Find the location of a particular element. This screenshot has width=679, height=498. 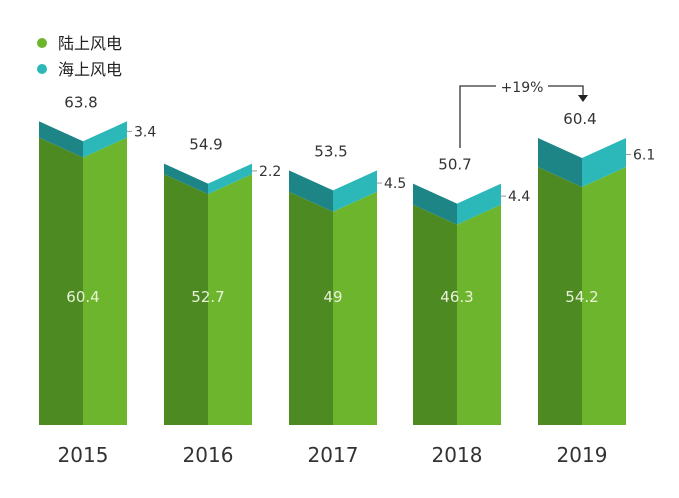

offshore-value-label: 3.4 is located at coordinates (145, 132).